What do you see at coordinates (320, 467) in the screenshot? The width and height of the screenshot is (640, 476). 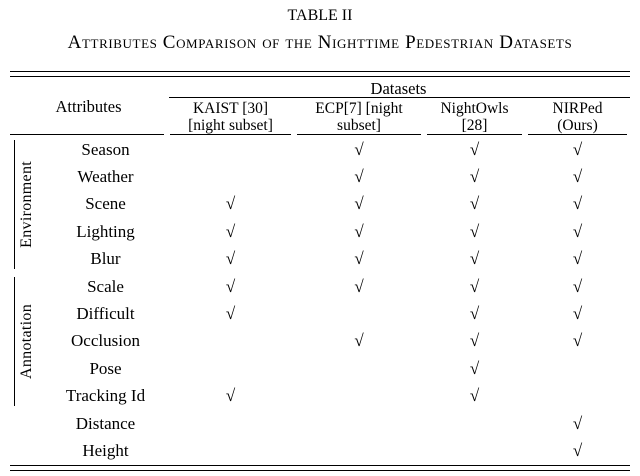 I see `bottom-rule` at bounding box center [320, 467].